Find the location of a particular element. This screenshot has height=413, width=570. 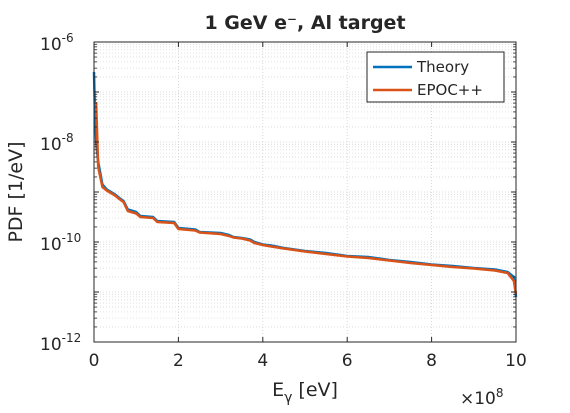

x-tick-label: 0 is located at coordinates (94, 361).